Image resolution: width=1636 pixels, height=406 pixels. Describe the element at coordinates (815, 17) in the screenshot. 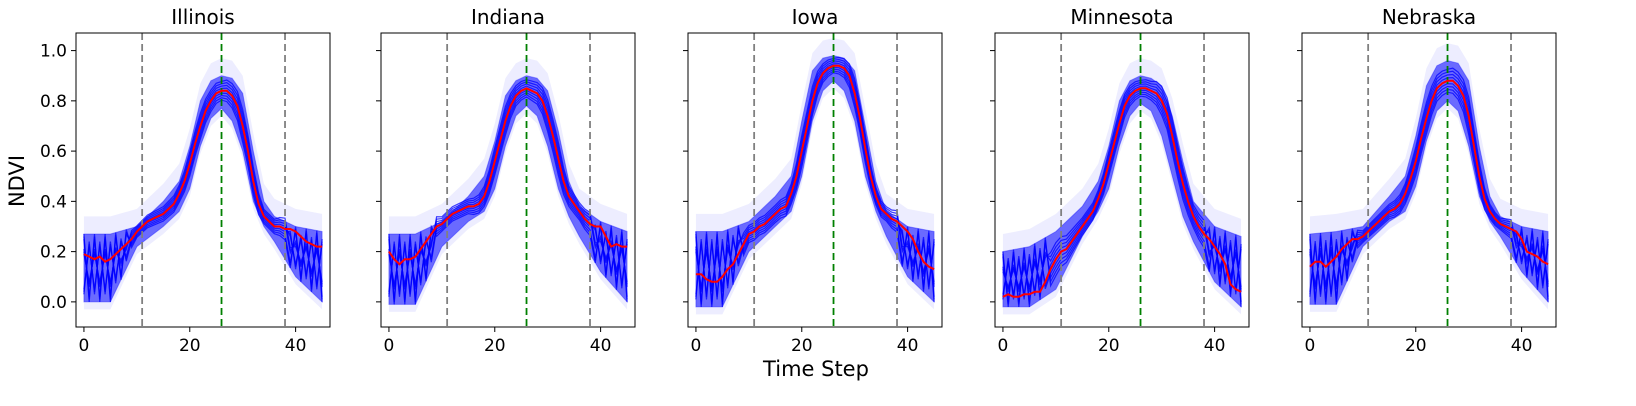

I see `panel-title: Iowa` at that location.